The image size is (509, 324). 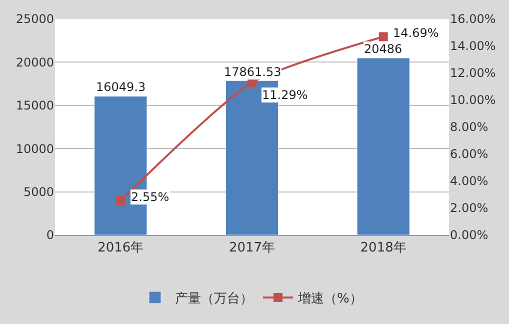 What do you see at coordinates (35, 62) in the screenshot?
I see `y-tick-label: 20000` at bounding box center [35, 62].